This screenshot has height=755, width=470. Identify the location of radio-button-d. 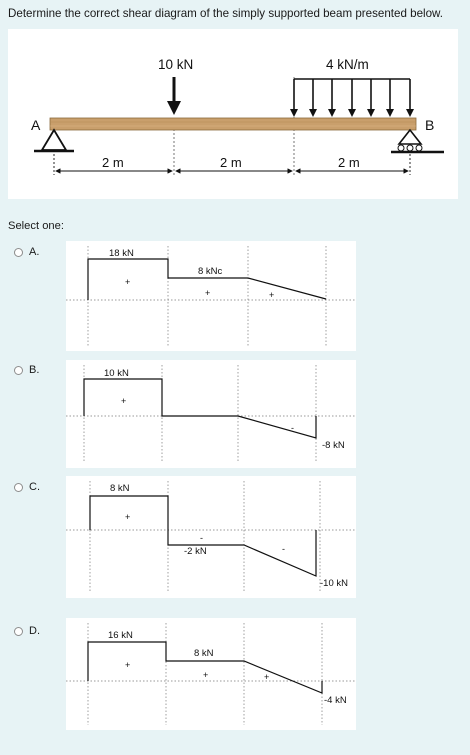
(18, 631).